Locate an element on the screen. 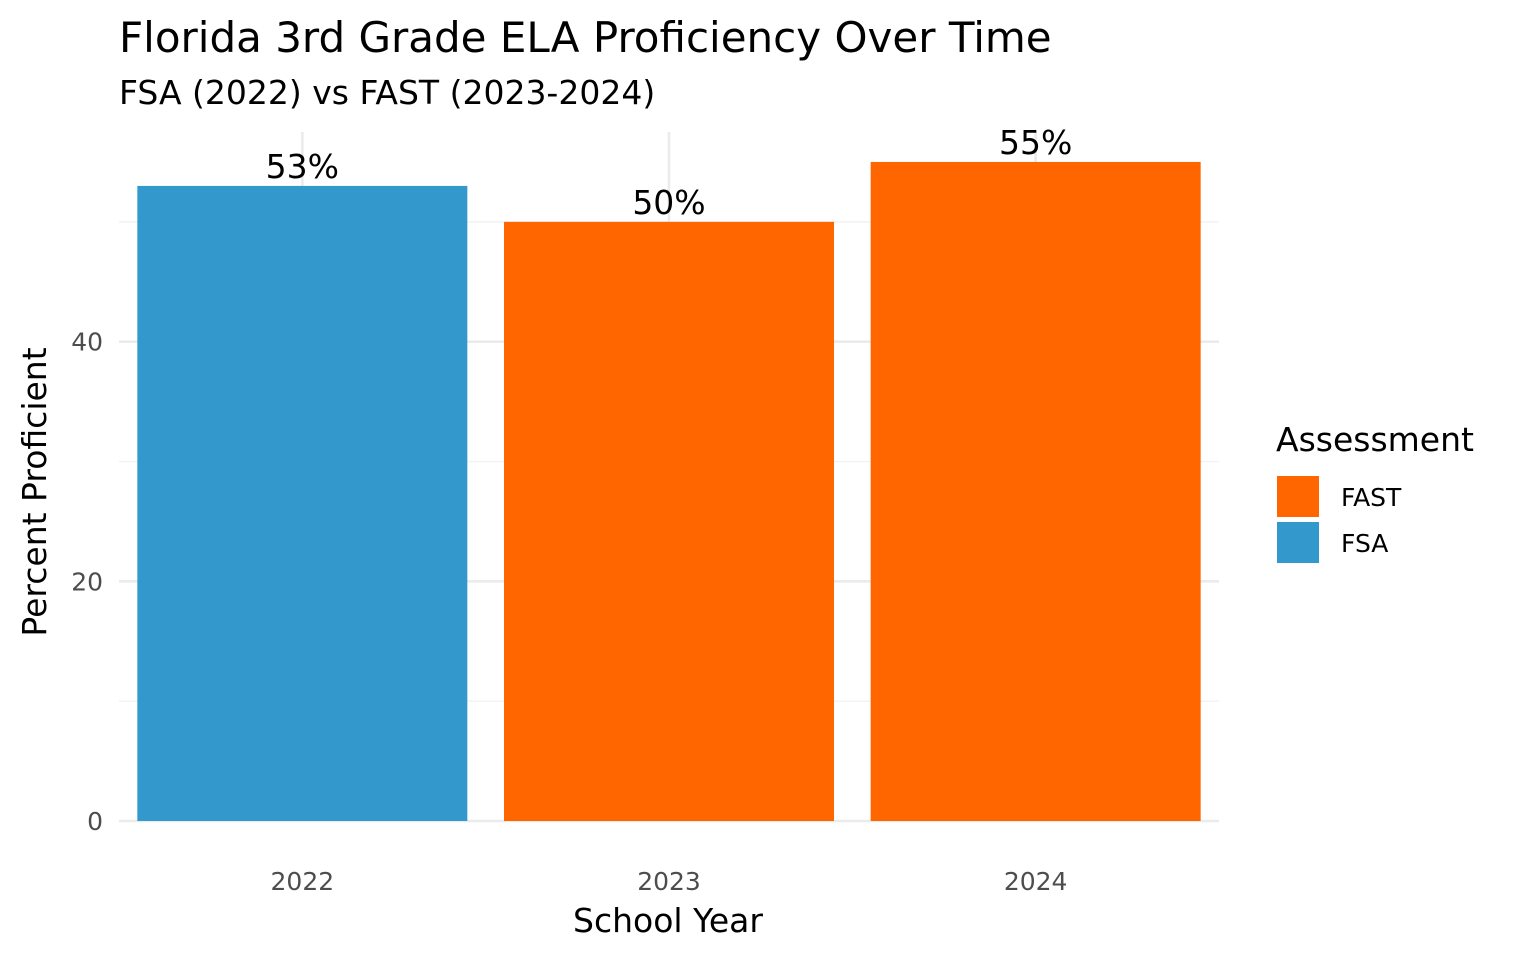 The height and width of the screenshot is (960, 1536). bar-2023 is located at coordinates (669, 521).